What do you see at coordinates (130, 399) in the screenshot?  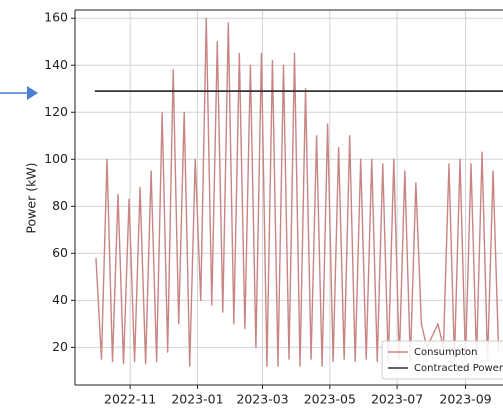 I see `x-tick-label: 2022-11` at bounding box center [130, 399].